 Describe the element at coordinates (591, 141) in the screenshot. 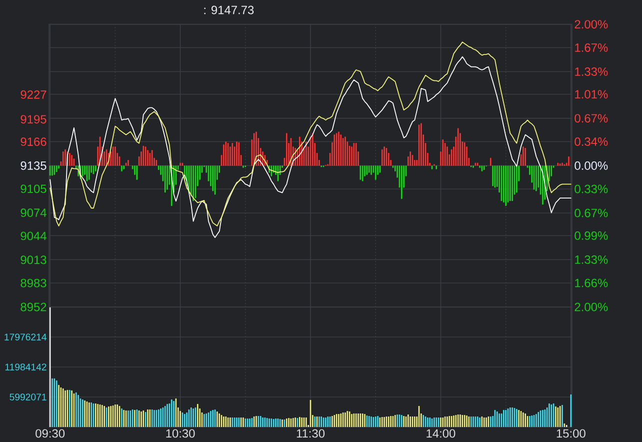

I see `y2-tick-label: 0.34%` at that location.